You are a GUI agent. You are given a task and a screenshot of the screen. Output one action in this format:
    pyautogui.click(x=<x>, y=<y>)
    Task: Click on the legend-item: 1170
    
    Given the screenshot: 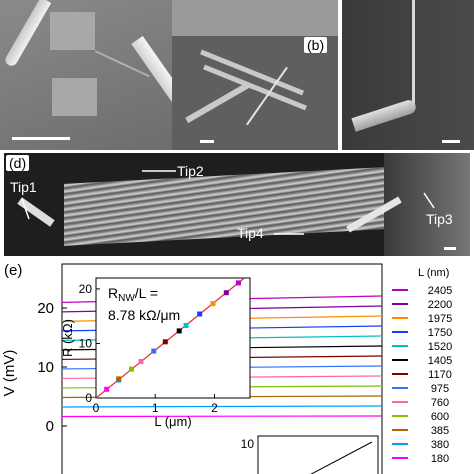 What is the action you would take?
    pyautogui.click(x=440, y=375)
    